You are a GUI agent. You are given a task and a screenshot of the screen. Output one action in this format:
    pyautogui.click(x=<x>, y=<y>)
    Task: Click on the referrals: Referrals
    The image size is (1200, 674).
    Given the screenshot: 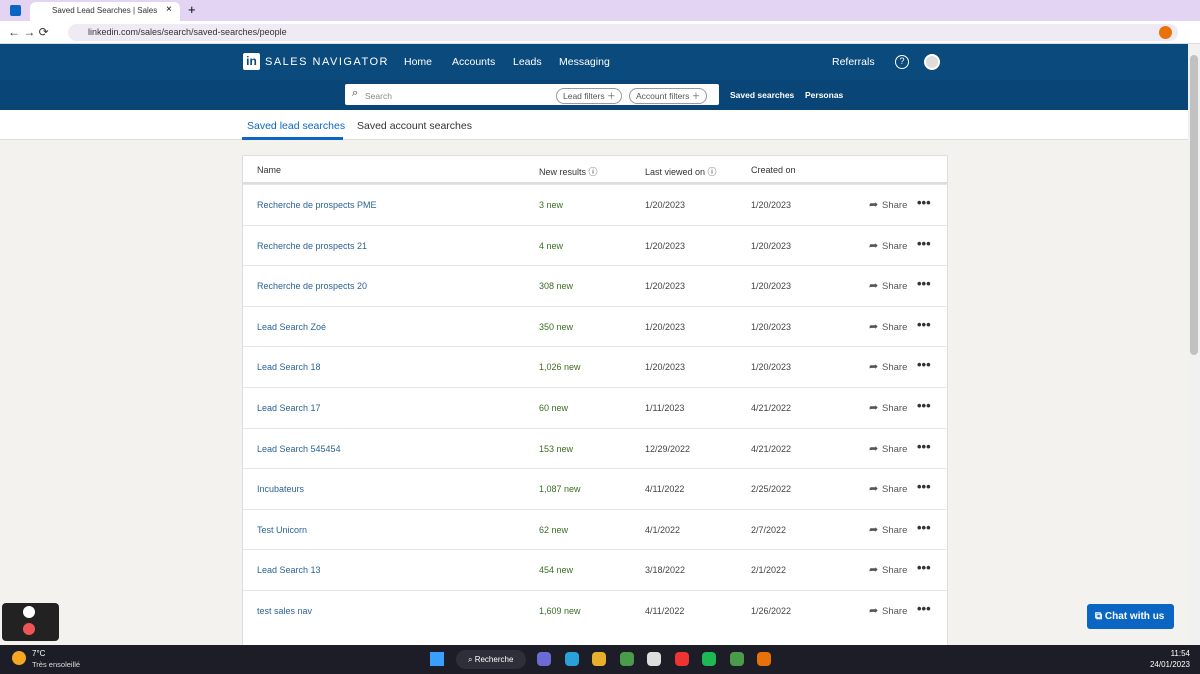 What is the action you would take?
    pyautogui.click(x=853, y=62)
    